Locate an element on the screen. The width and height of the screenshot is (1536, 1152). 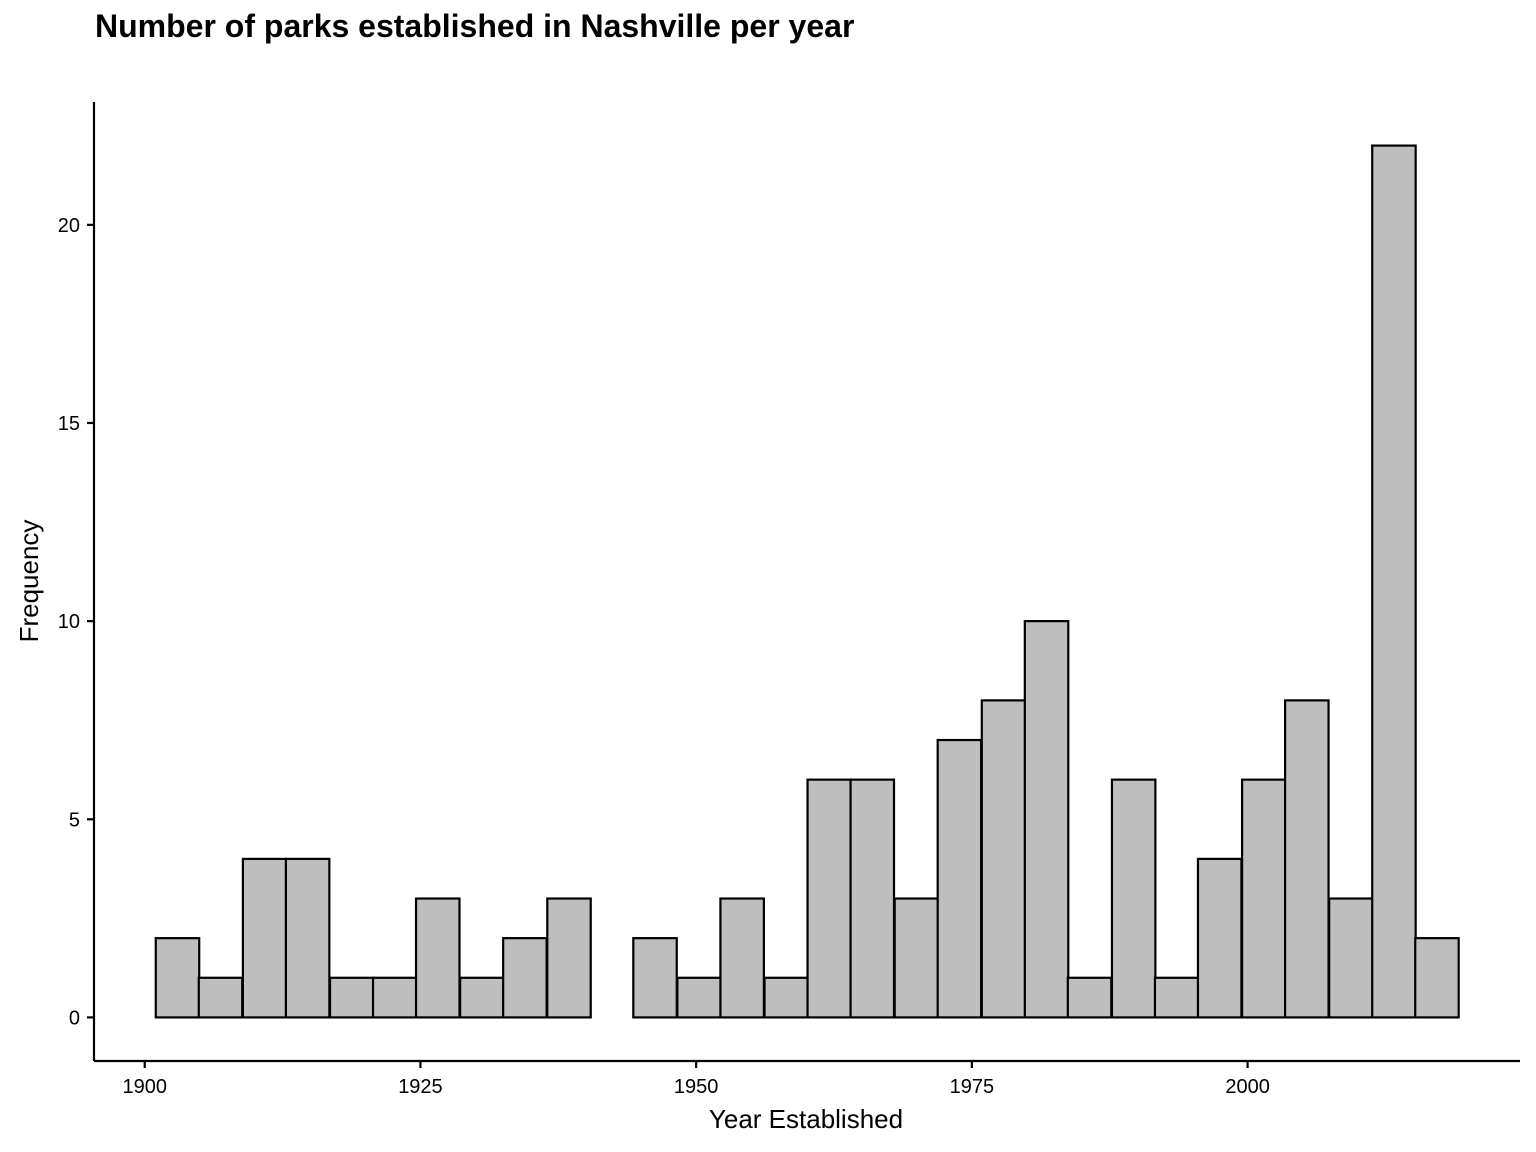
y-tick-label-10: 10 is located at coordinates (69, 622).